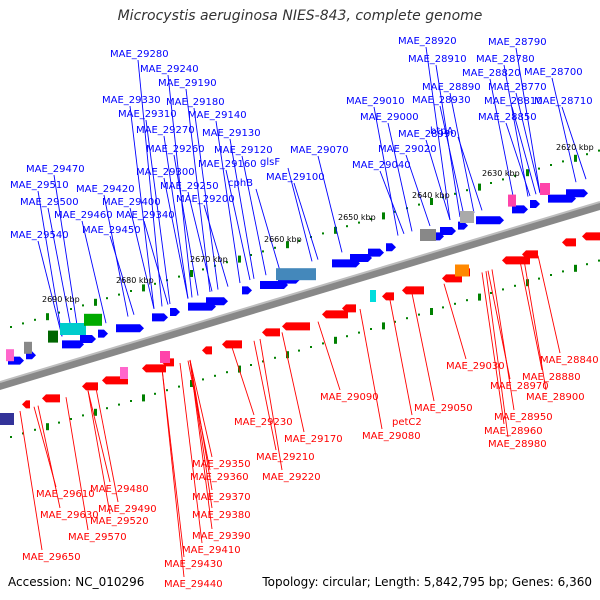 This screenshot has height=600, width=600. Describe the element at coordinates (517, 42) in the screenshot. I see `gene-label-forward: MAE_28790` at that location.